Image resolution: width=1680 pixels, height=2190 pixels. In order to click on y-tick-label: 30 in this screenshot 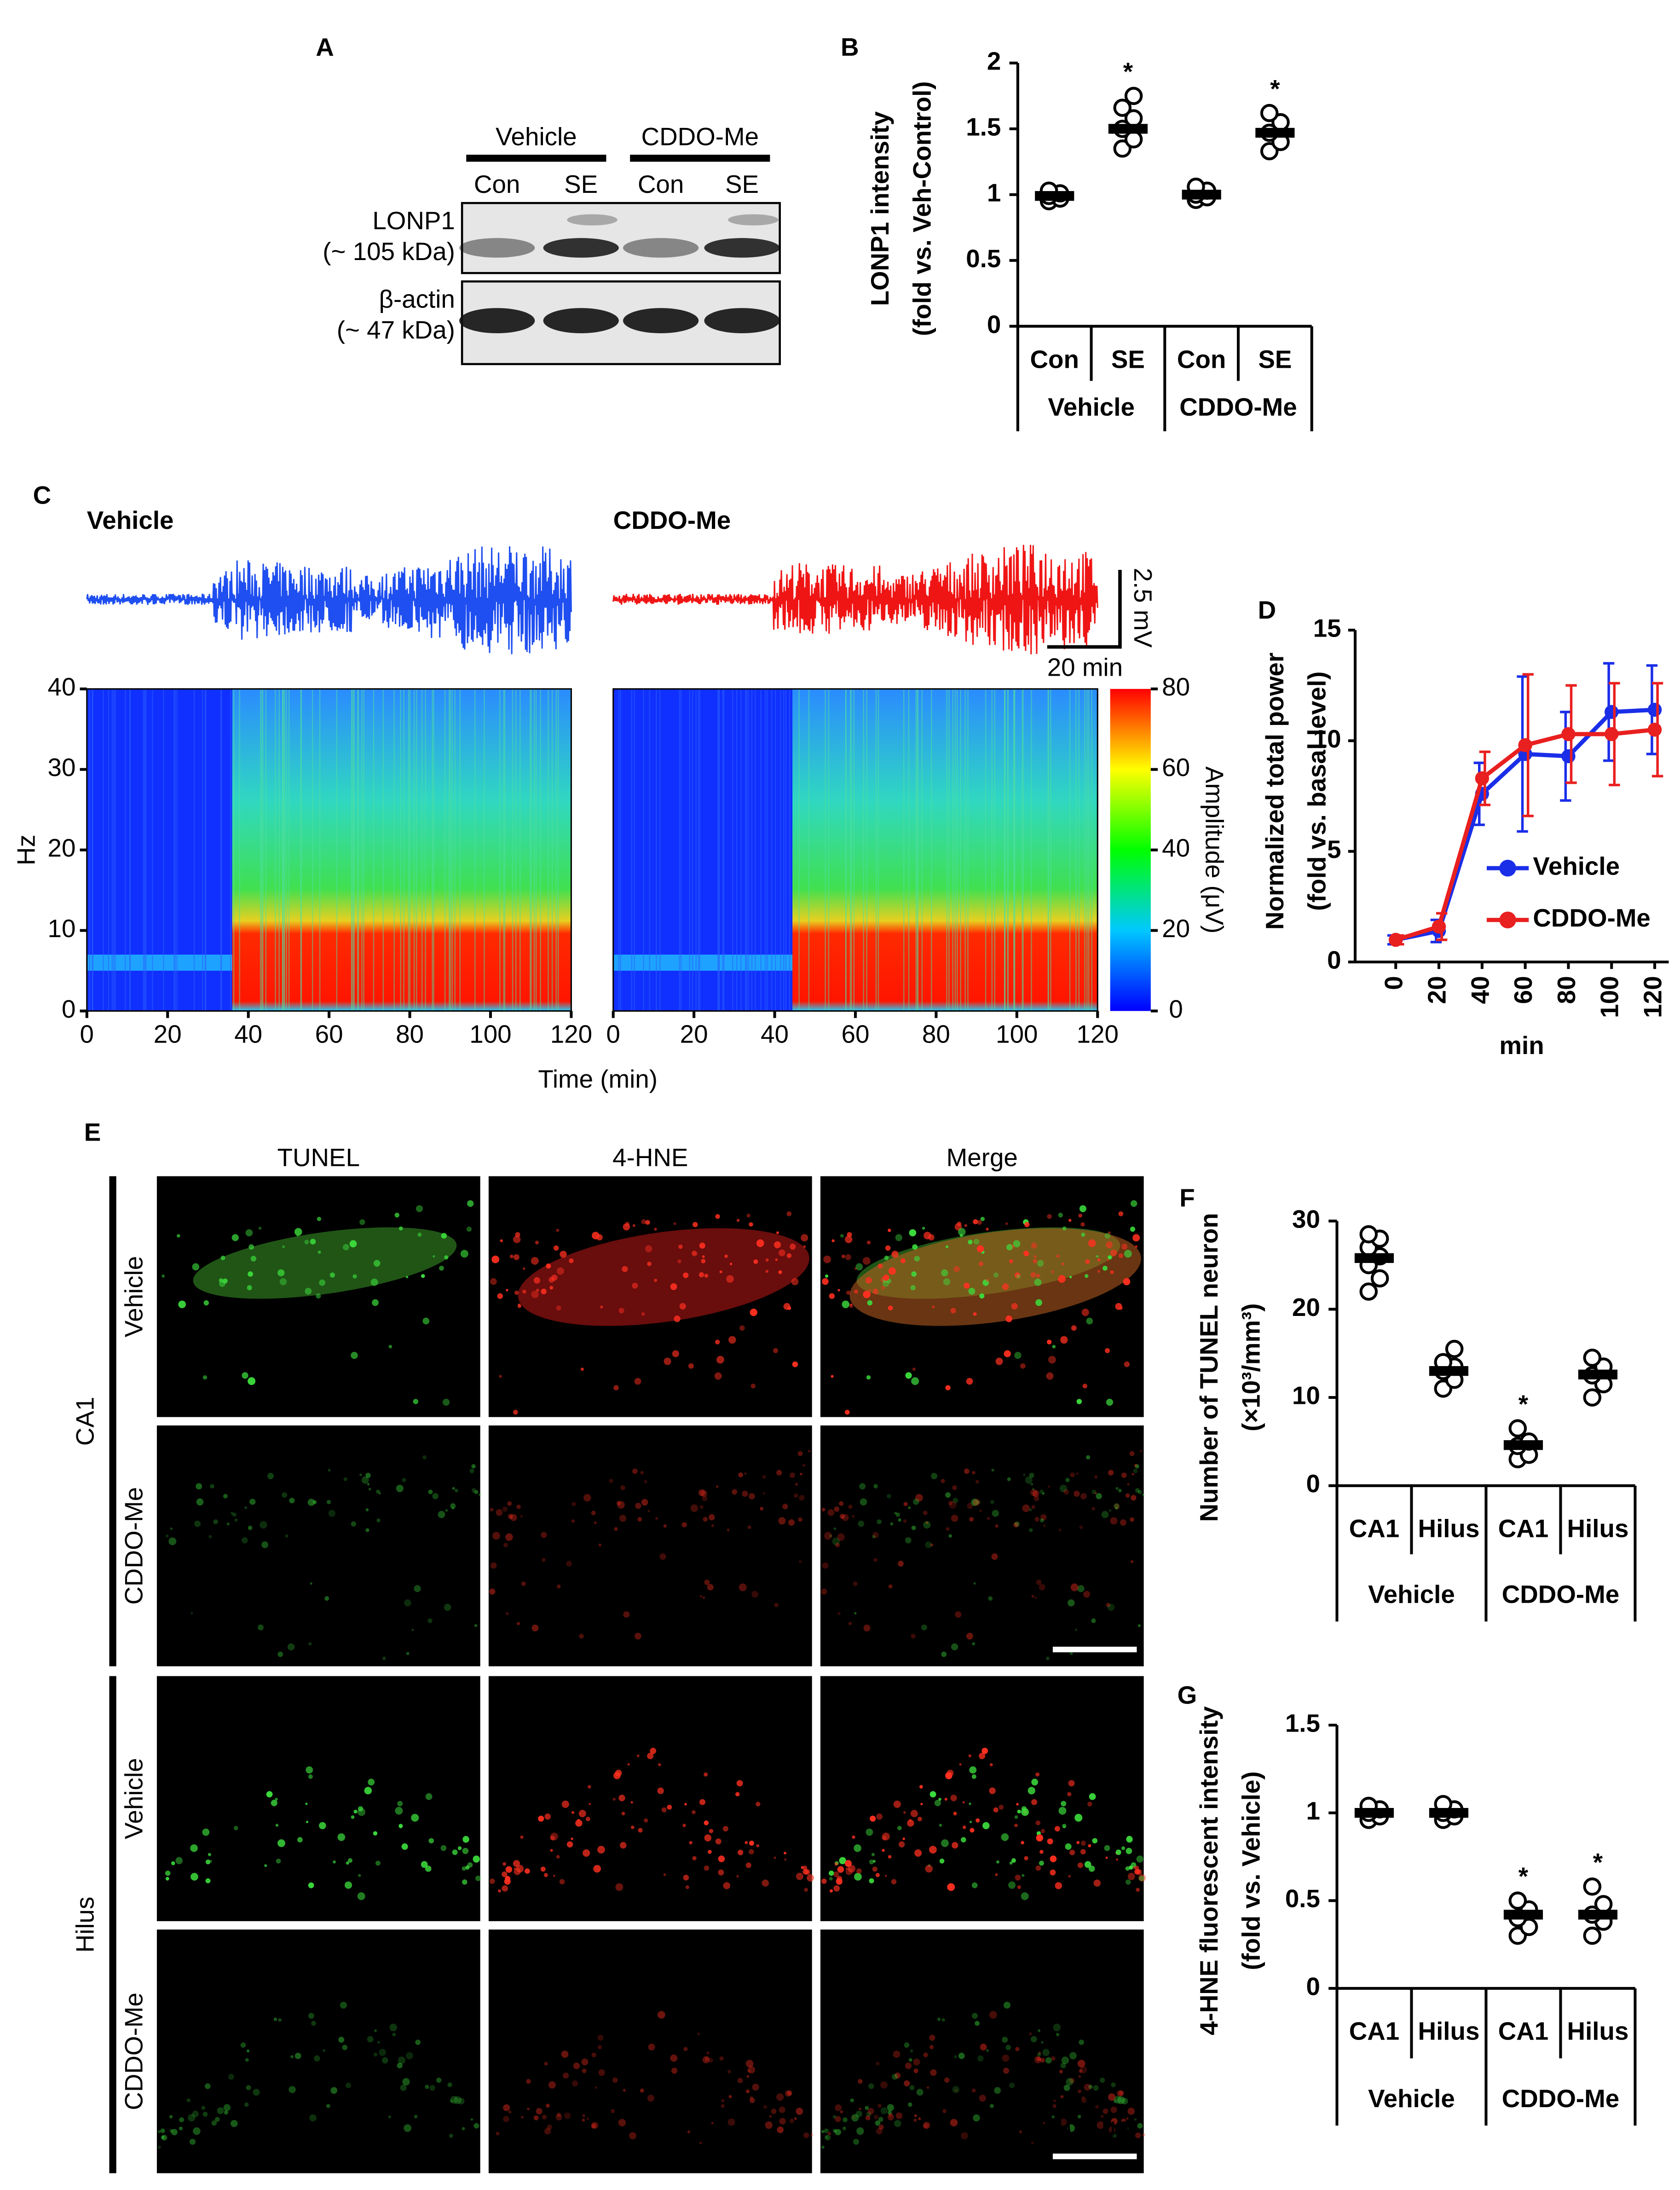, I will do `click(1306, 1219)`.